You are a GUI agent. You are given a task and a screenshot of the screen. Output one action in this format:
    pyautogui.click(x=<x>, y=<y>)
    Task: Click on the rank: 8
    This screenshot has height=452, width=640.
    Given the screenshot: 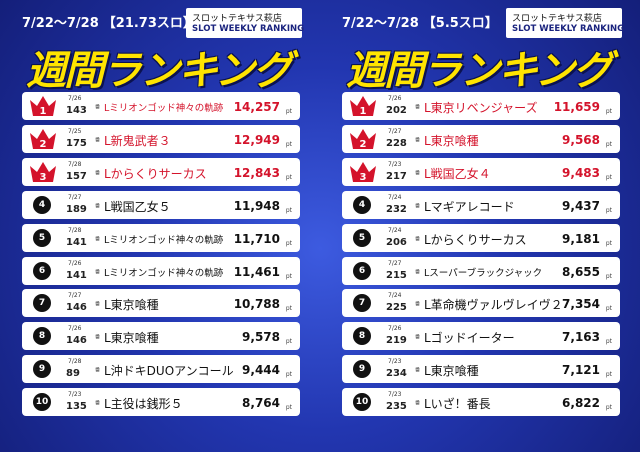 What is the action you would take?
    pyautogui.click(x=42, y=336)
    